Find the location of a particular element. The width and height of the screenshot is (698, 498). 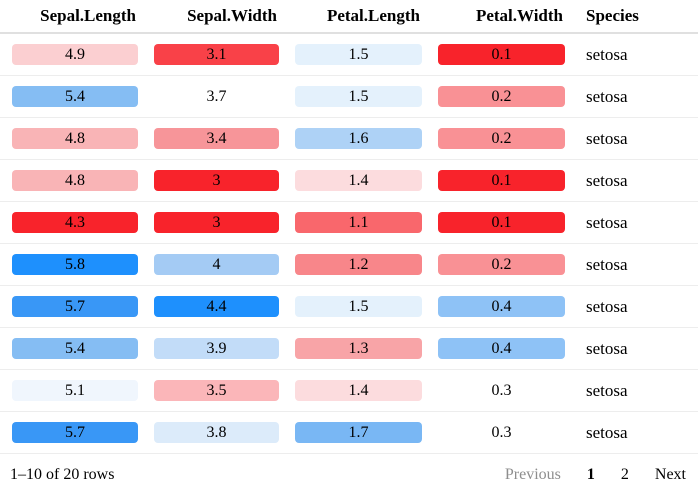

next-page-button: Next is located at coordinates (665, 475).